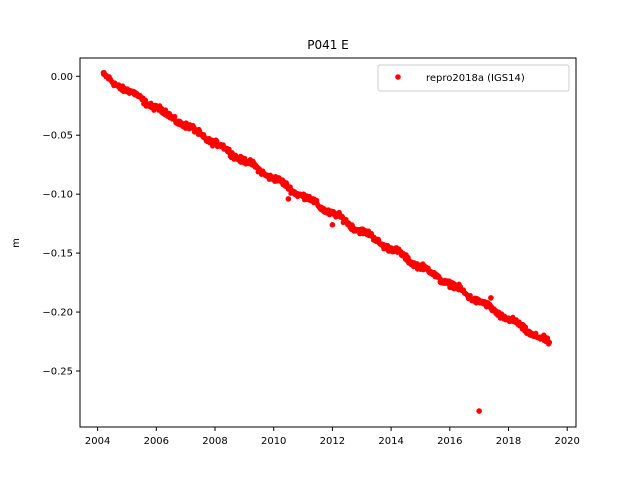  I want to click on legend-box, so click(473, 78).